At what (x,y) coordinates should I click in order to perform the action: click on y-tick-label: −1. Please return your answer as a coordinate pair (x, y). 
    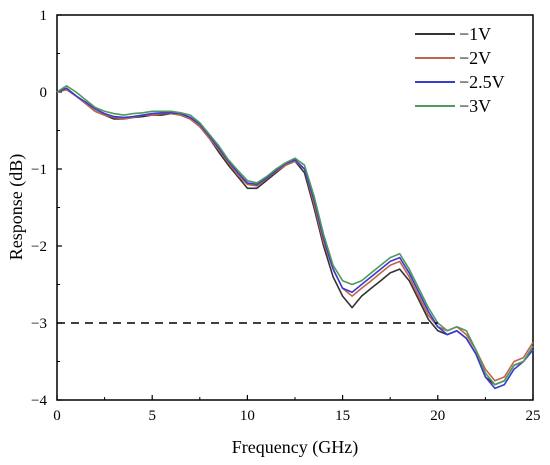
    Looking at the image, I should click on (39, 170).